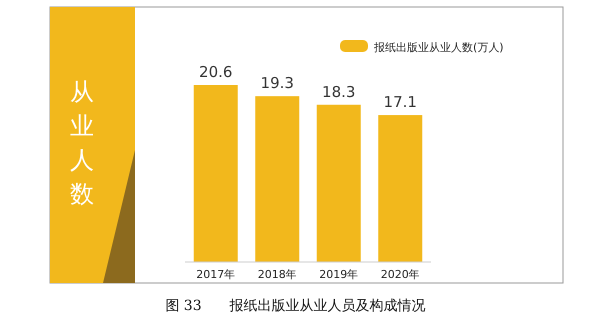 The height and width of the screenshot is (328, 591). What do you see at coordinates (277, 274) in the screenshot?
I see `x-tick-label: 2018年` at bounding box center [277, 274].